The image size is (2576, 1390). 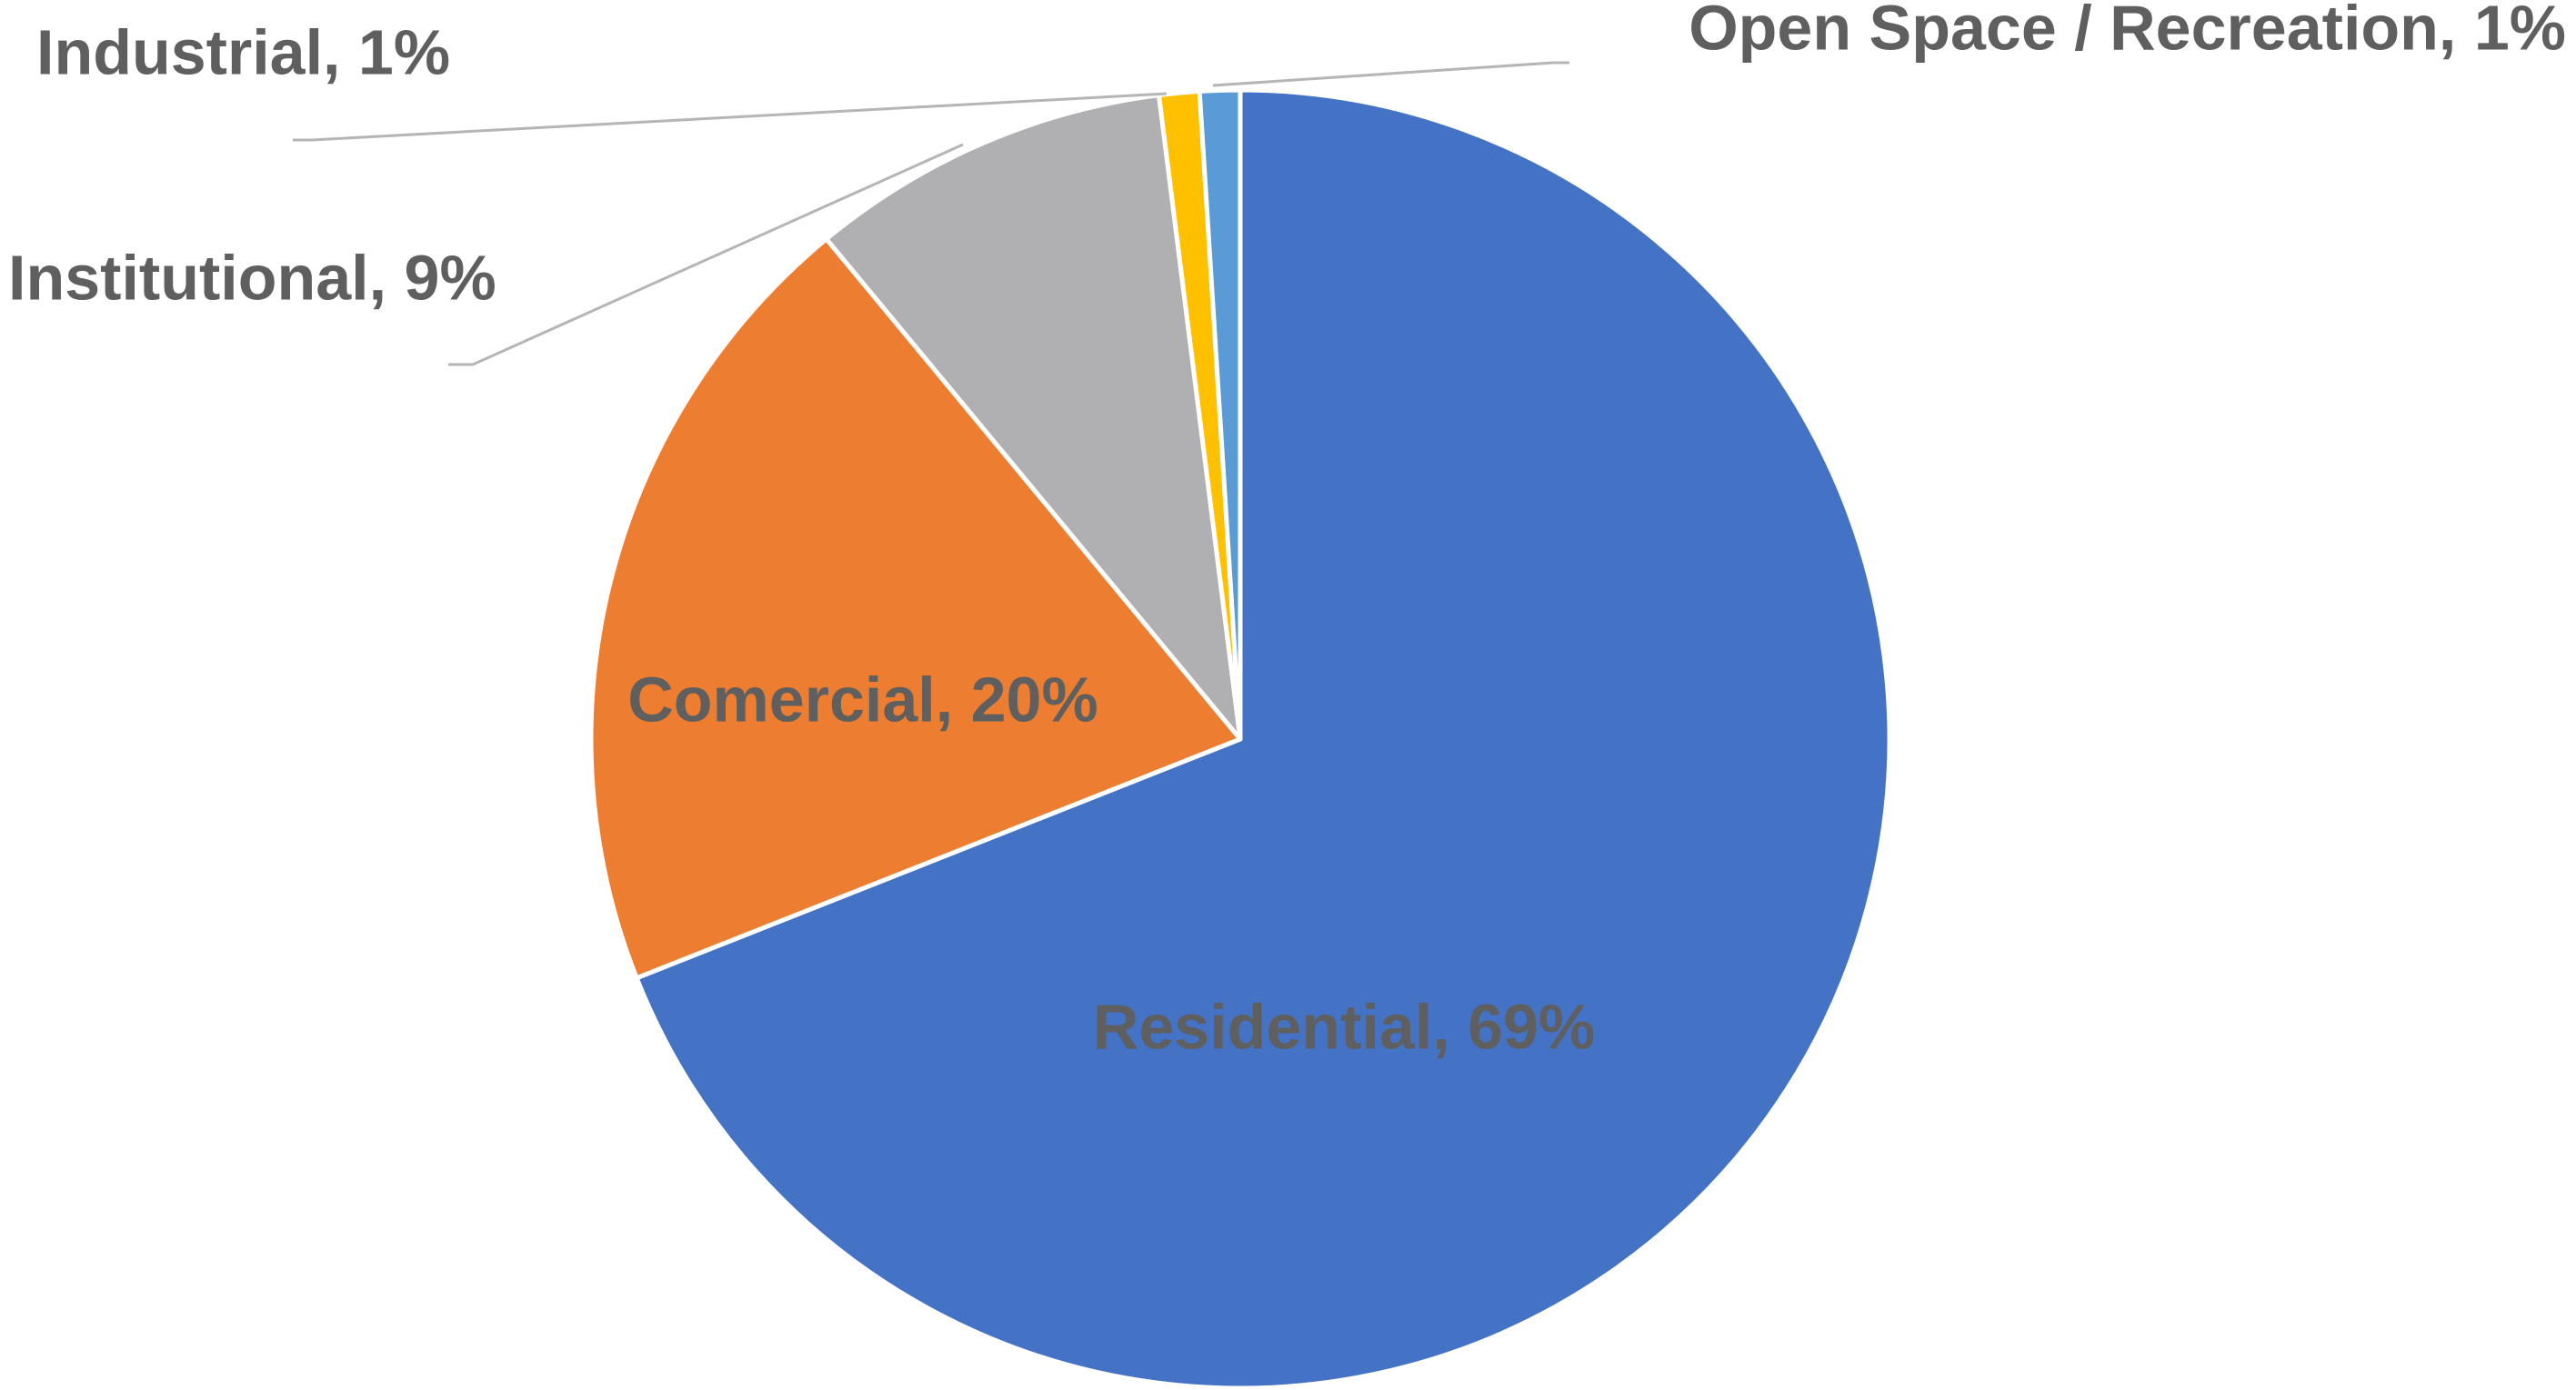 I want to click on data-label: Open Space / Recreation, 1%, so click(x=2127, y=32).